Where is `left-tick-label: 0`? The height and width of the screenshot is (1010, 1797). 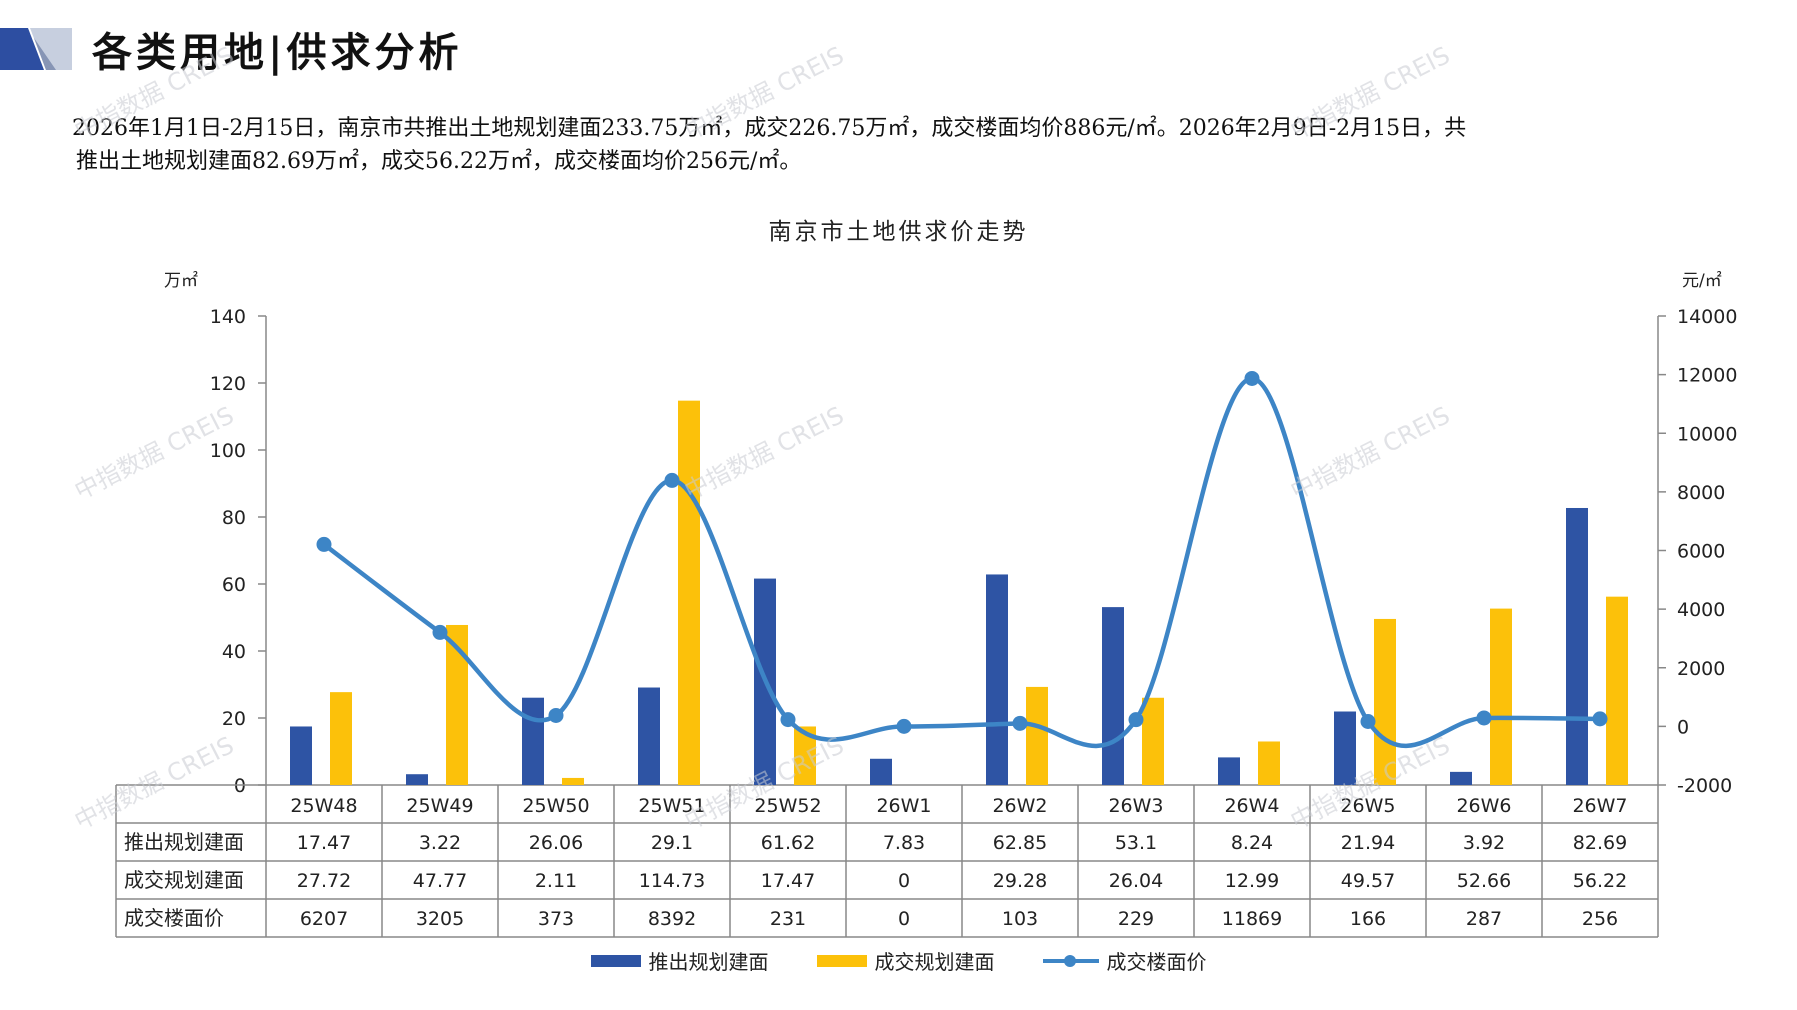 left-tick-label: 0 is located at coordinates (240, 786).